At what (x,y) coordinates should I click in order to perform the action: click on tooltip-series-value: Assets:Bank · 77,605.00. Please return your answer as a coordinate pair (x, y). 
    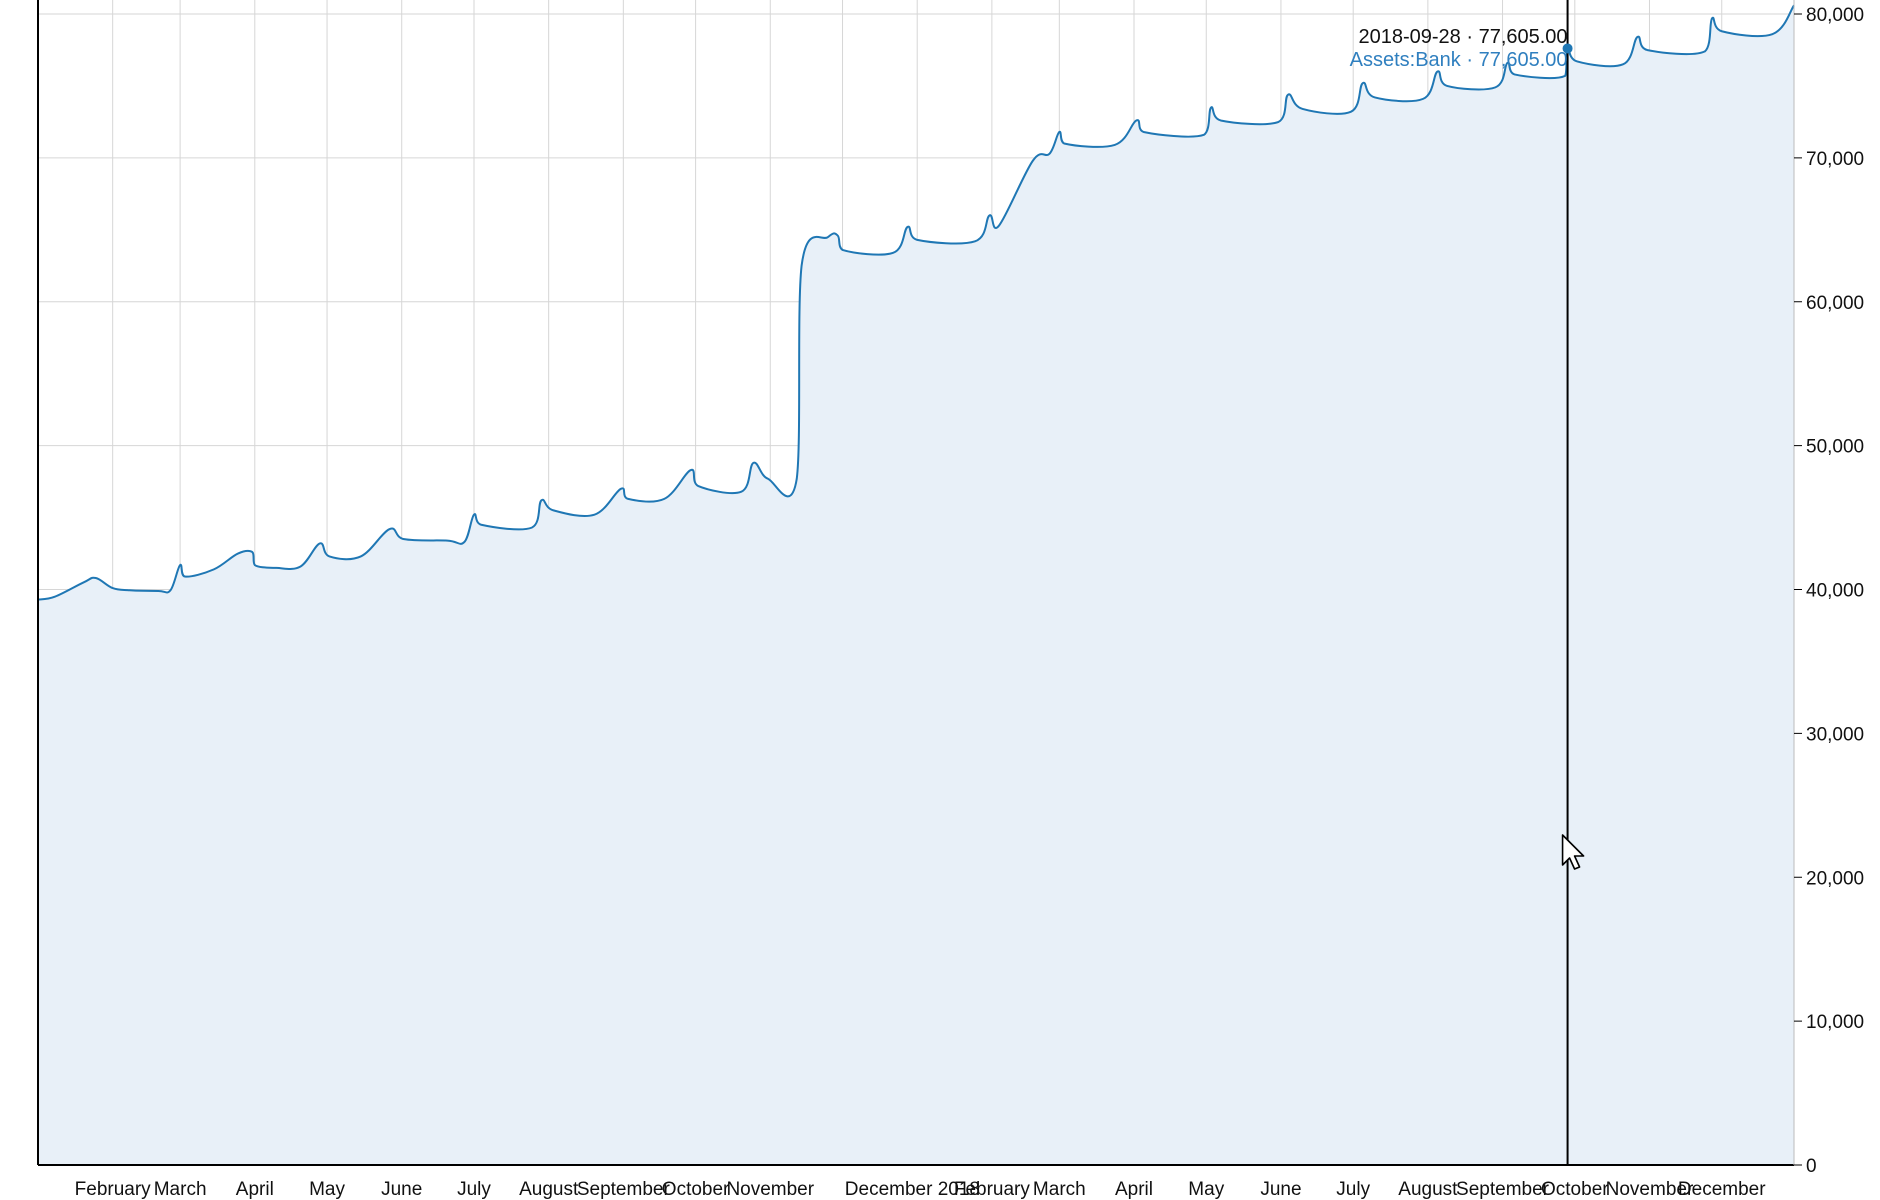
    Looking at the image, I should click on (1459, 60).